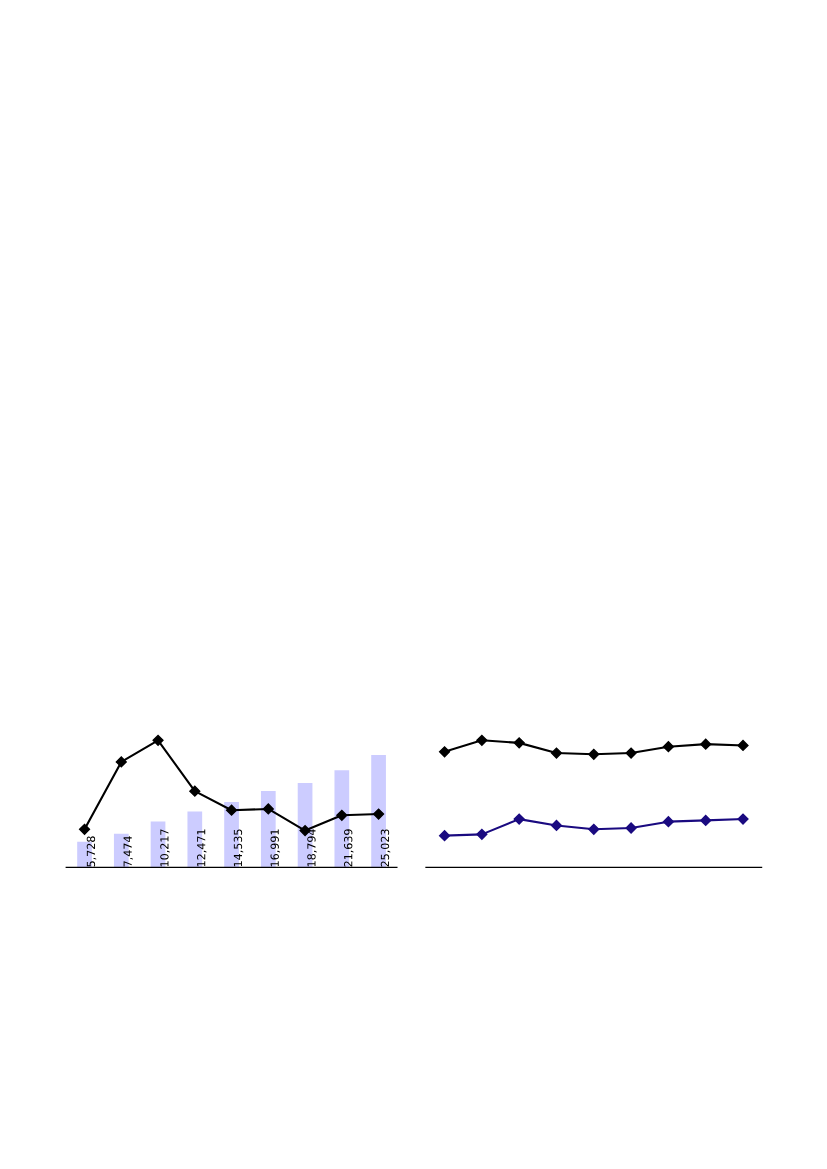 The height and width of the screenshot is (1169, 827). What do you see at coordinates (91, 851) in the screenshot?
I see `data-label: 5,728` at bounding box center [91, 851].